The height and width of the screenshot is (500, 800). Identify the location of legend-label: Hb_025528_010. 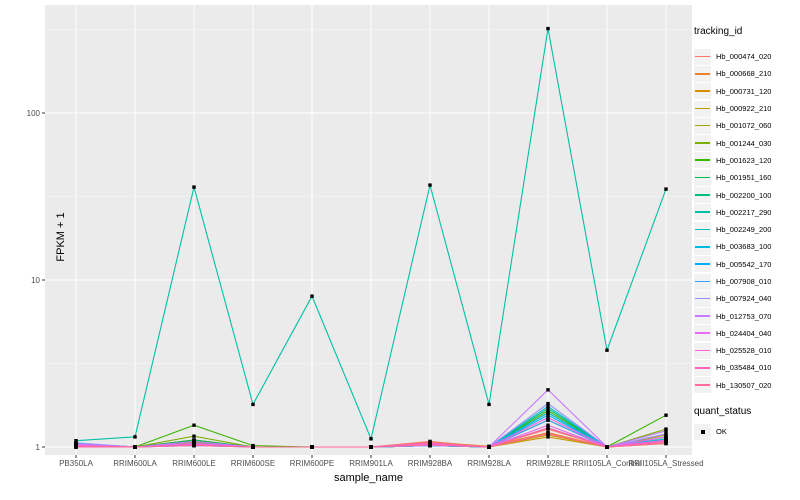
(744, 351).